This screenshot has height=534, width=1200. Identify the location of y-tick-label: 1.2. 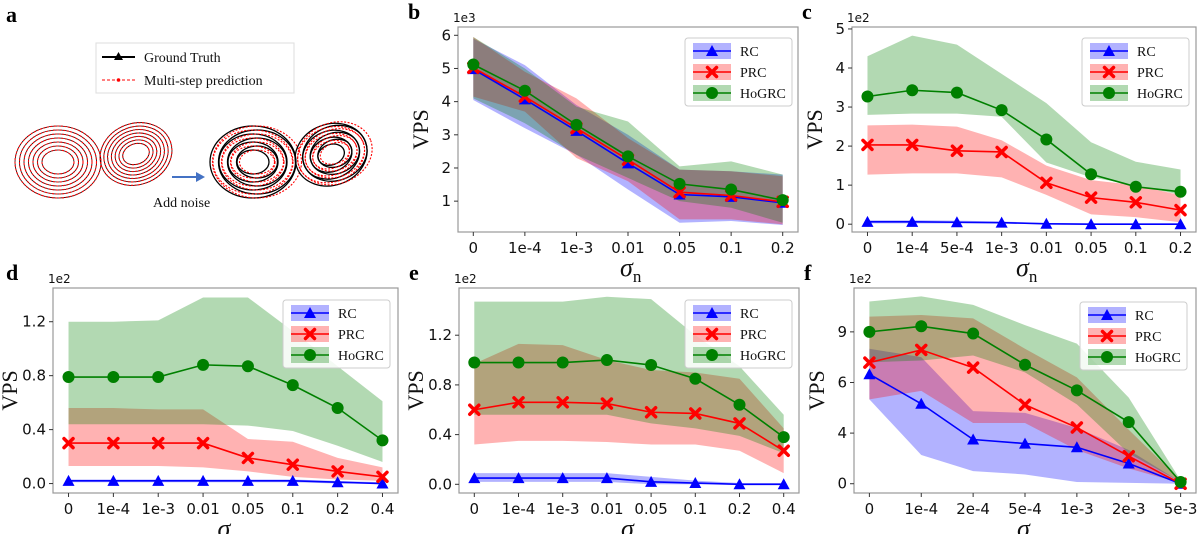
(34, 322).